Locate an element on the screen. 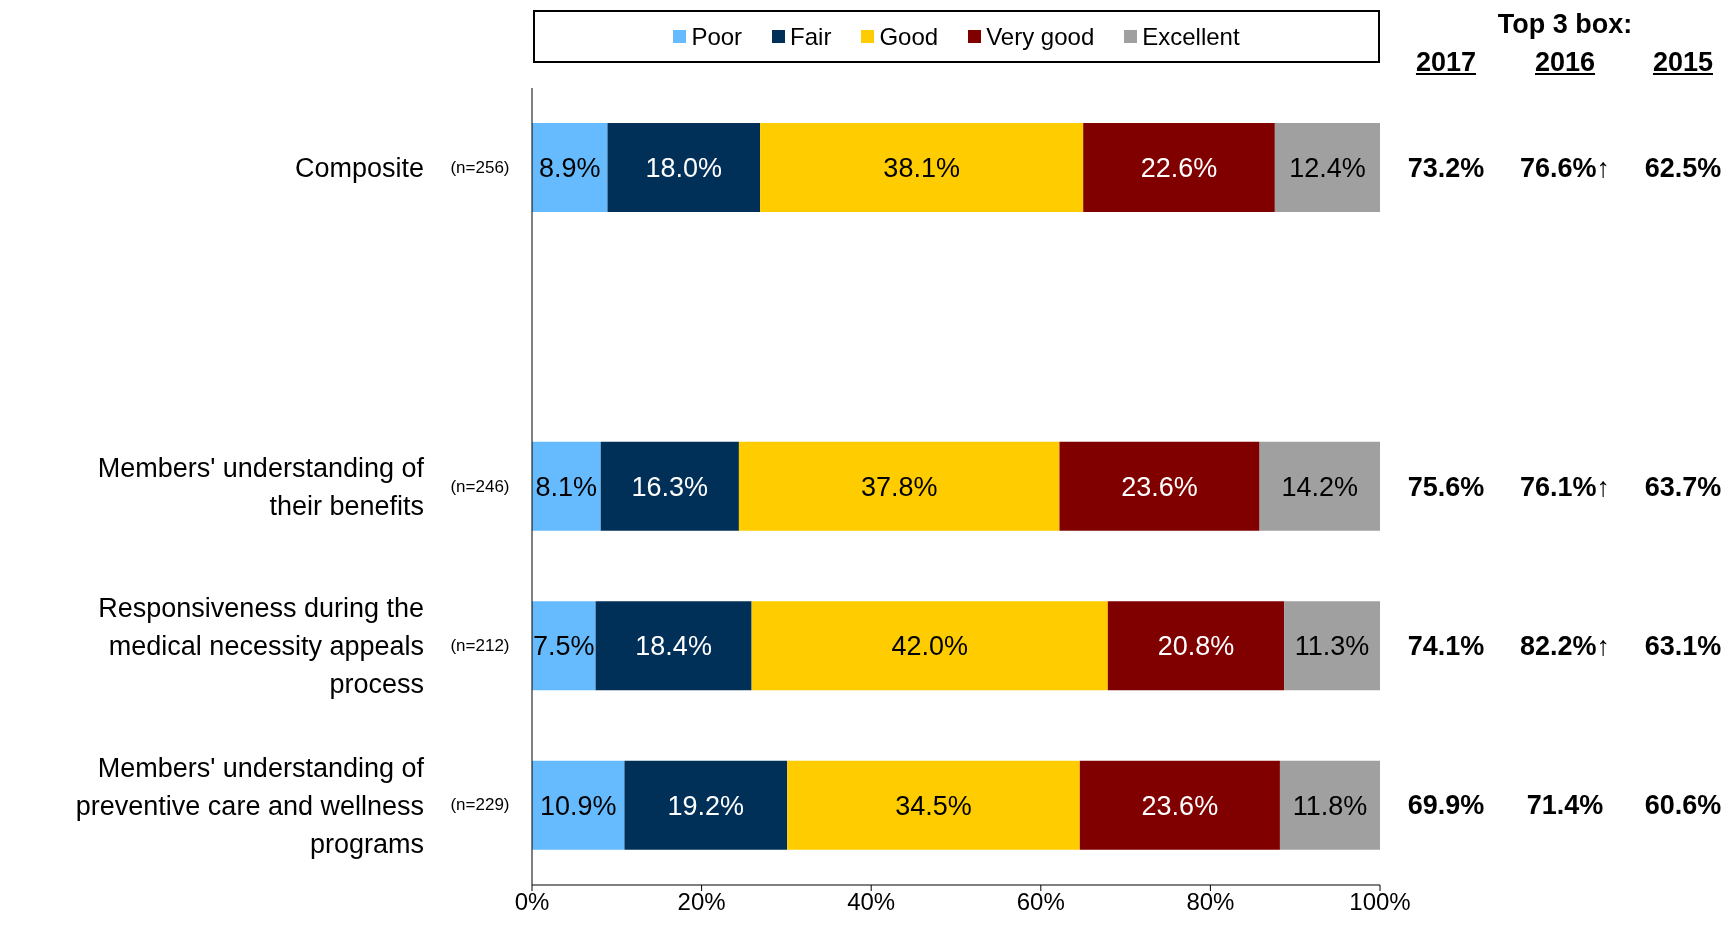 This screenshot has width=1735, height=927. text: 73.2% is located at coordinates (1446, 167).